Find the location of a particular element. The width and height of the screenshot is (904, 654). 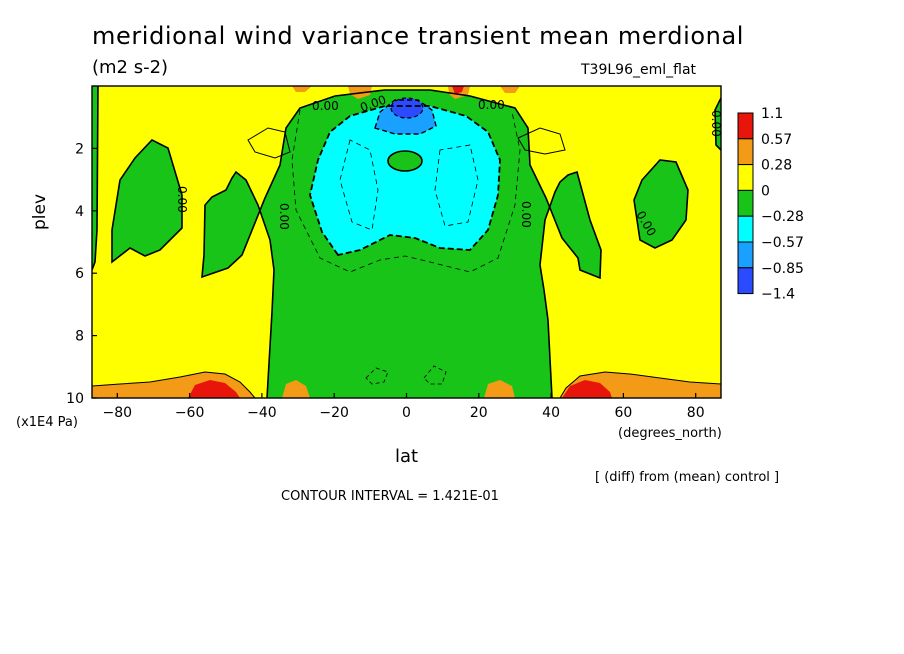

contour-label-left-shoulder: 0.00 is located at coordinates (182, 199).